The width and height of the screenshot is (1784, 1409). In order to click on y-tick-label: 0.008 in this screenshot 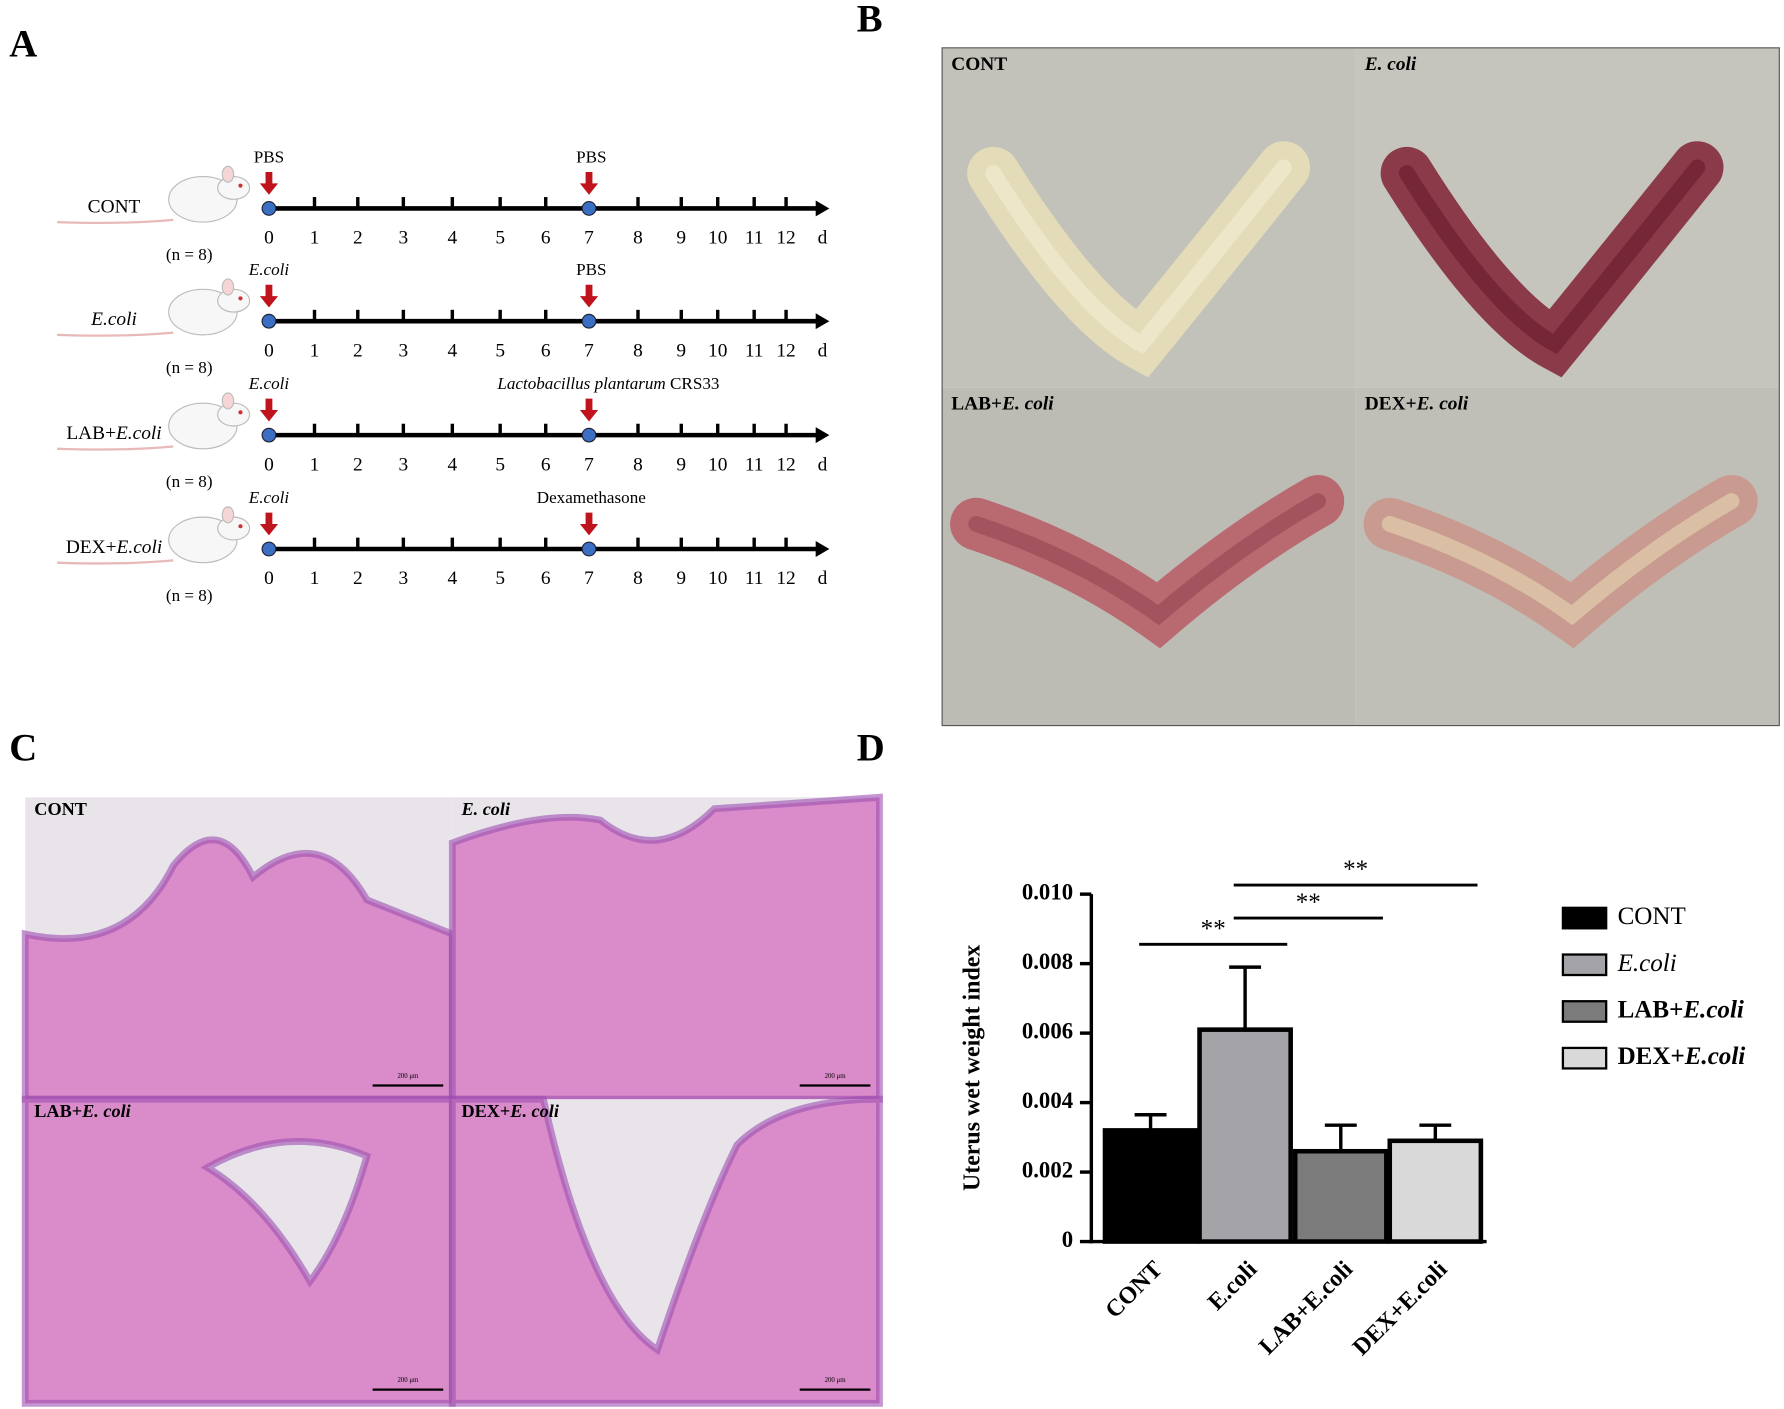, I will do `click(1047, 961)`.